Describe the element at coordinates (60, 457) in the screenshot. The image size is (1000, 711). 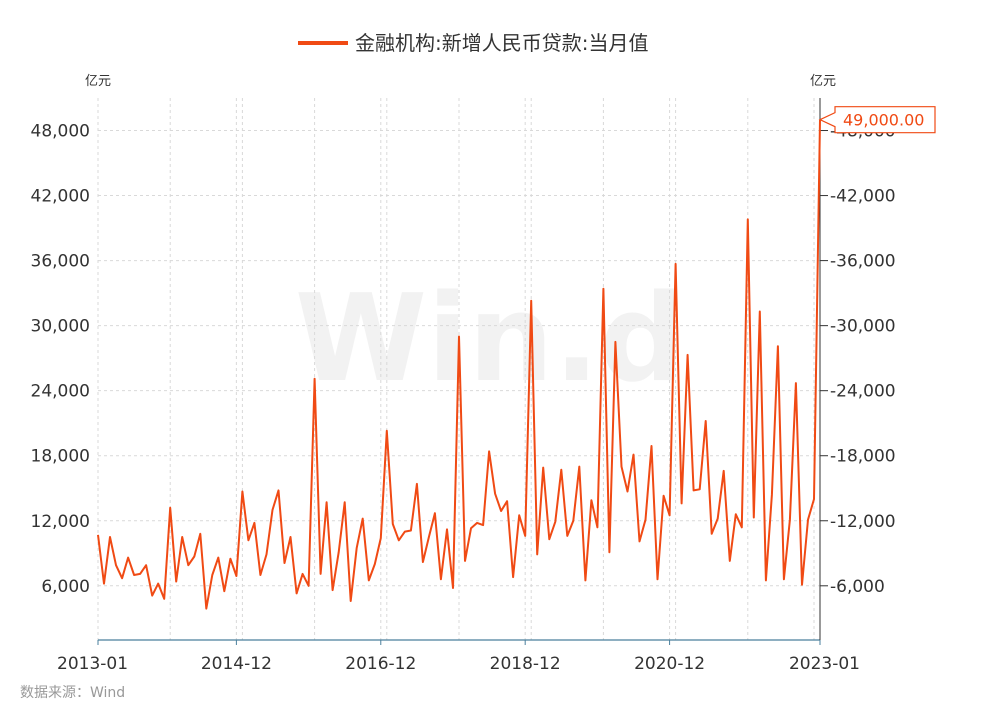
I see `y-tick-label-left: 18,000` at that location.